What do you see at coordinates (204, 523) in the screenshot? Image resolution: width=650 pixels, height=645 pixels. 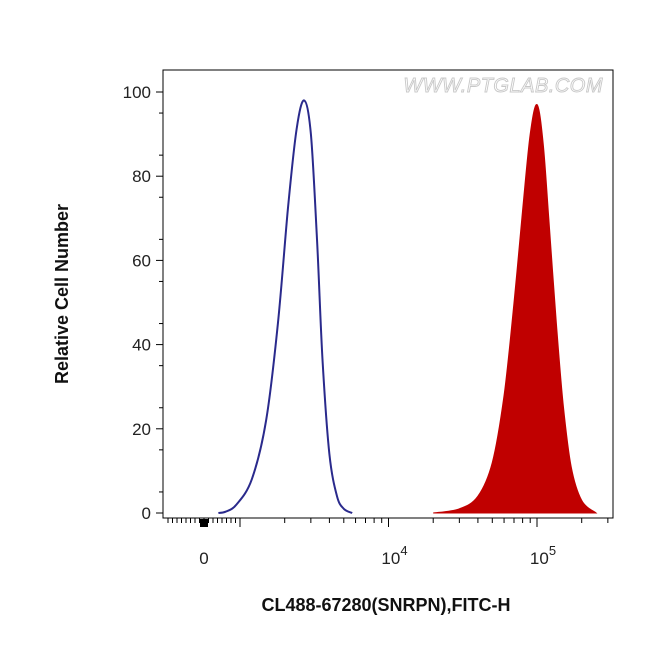 I see `x-zero-marker` at bounding box center [204, 523].